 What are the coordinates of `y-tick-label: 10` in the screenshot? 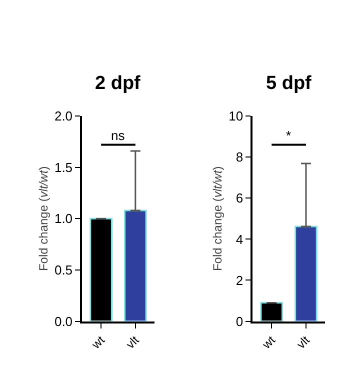 It's located at (236, 116).